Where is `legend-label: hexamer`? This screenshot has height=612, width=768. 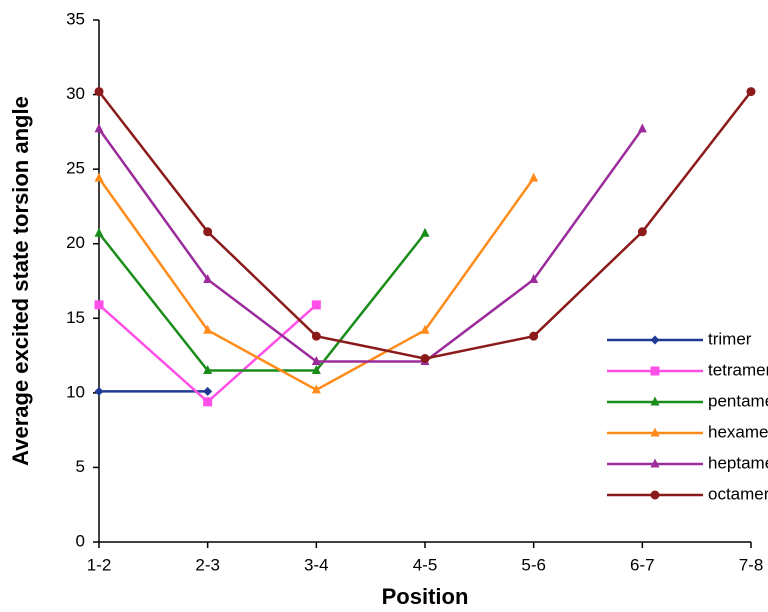
legend-label: hexamer is located at coordinates (738, 431).